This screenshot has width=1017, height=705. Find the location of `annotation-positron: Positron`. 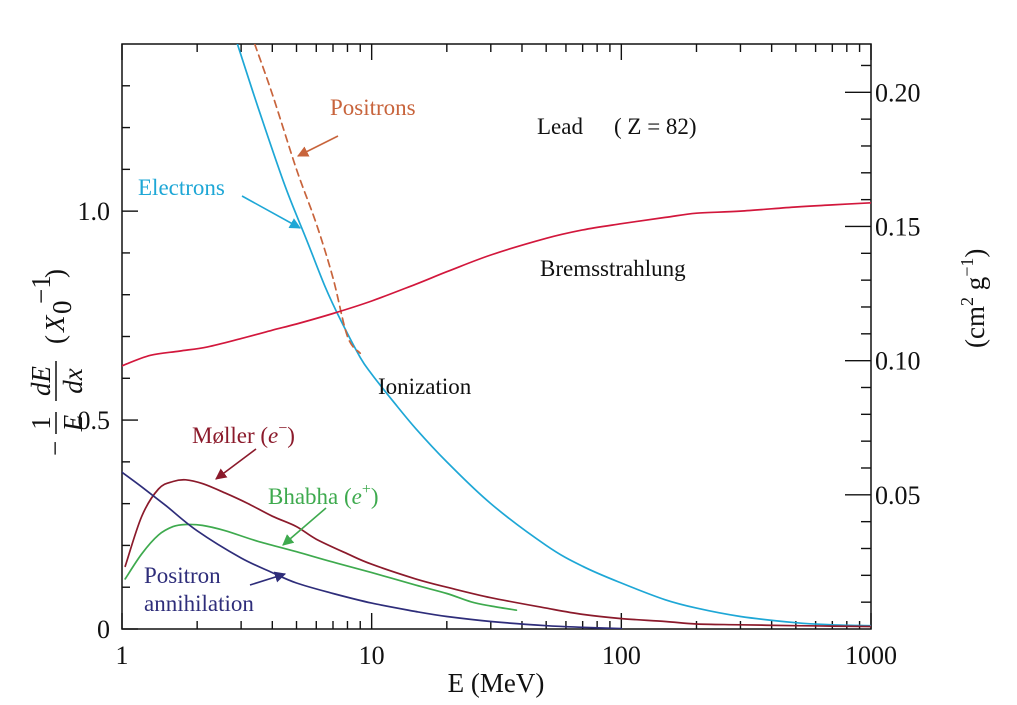

annotation-positron: Positron is located at coordinates (182, 575).